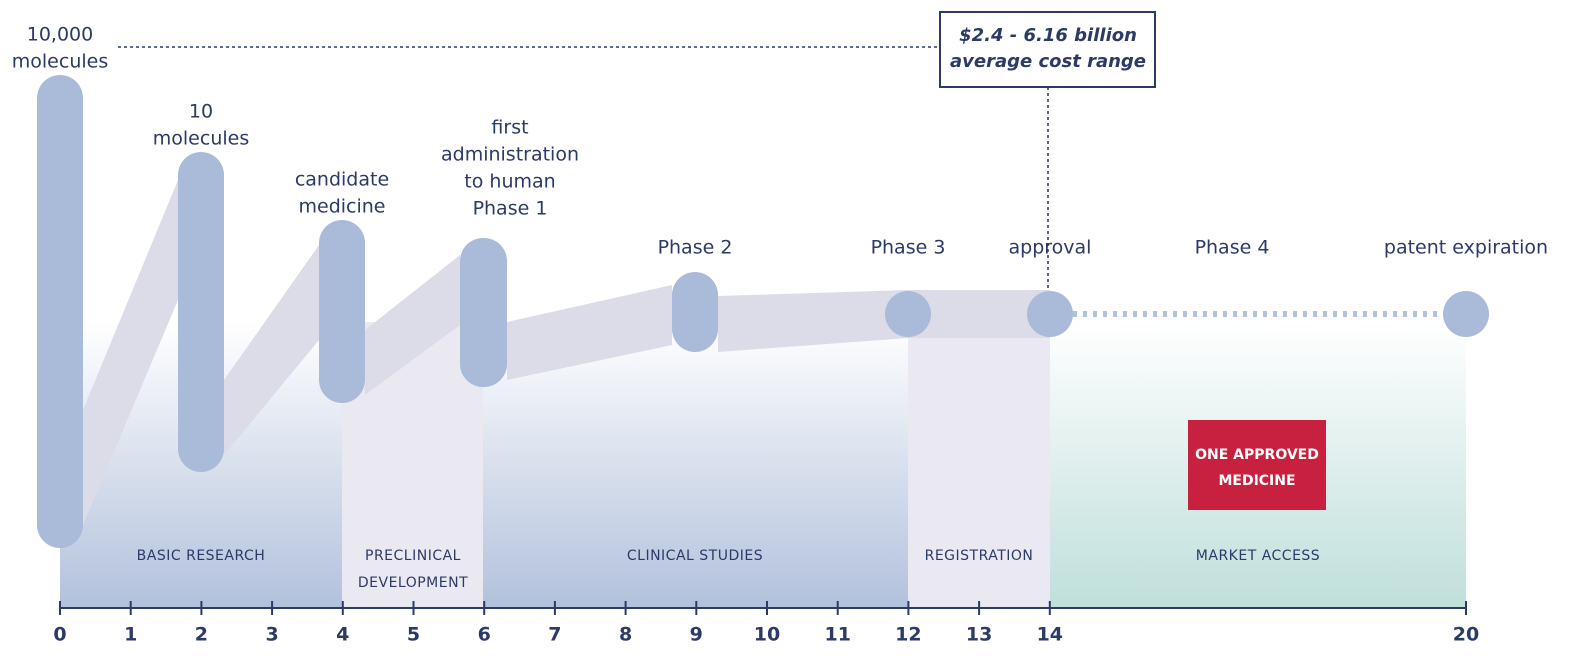 The image size is (1585, 665). What do you see at coordinates (1232, 248) in the screenshot?
I see `milestone-label: Phase 4` at bounding box center [1232, 248].